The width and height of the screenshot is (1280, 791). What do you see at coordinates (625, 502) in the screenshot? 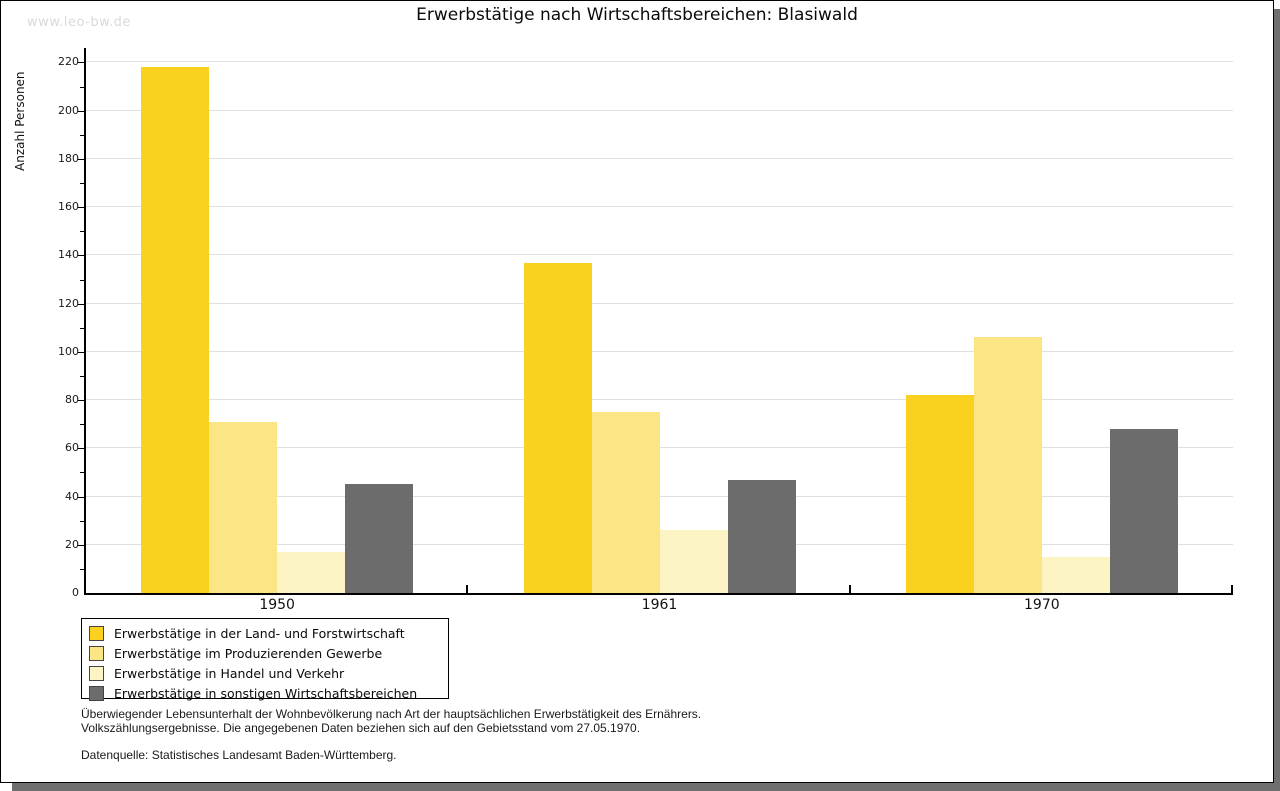
I see `bar-1961-series2` at bounding box center [625, 502].